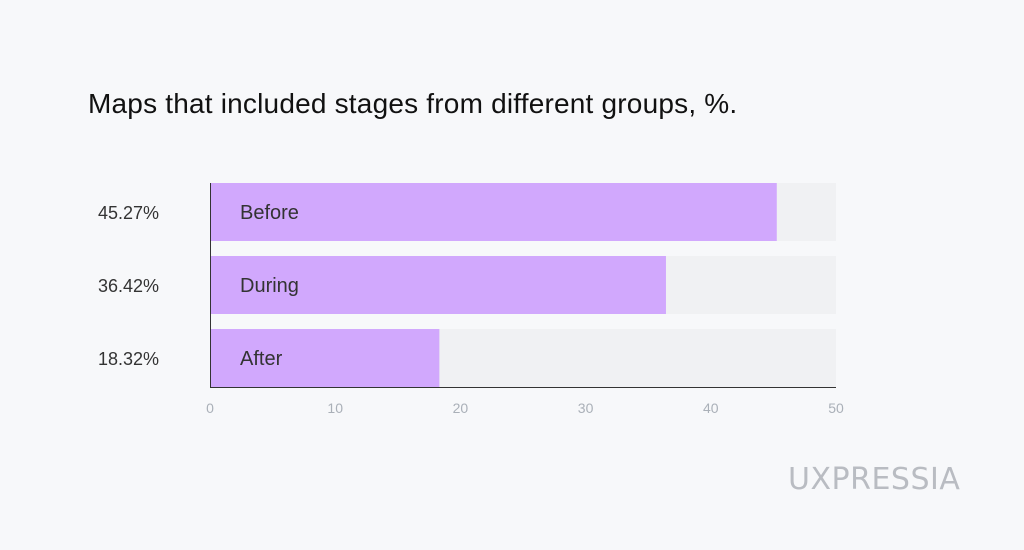 The height and width of the screenshot is (550, 1024). I want to click on x-tick-label-10: 10, so click(335, 408).